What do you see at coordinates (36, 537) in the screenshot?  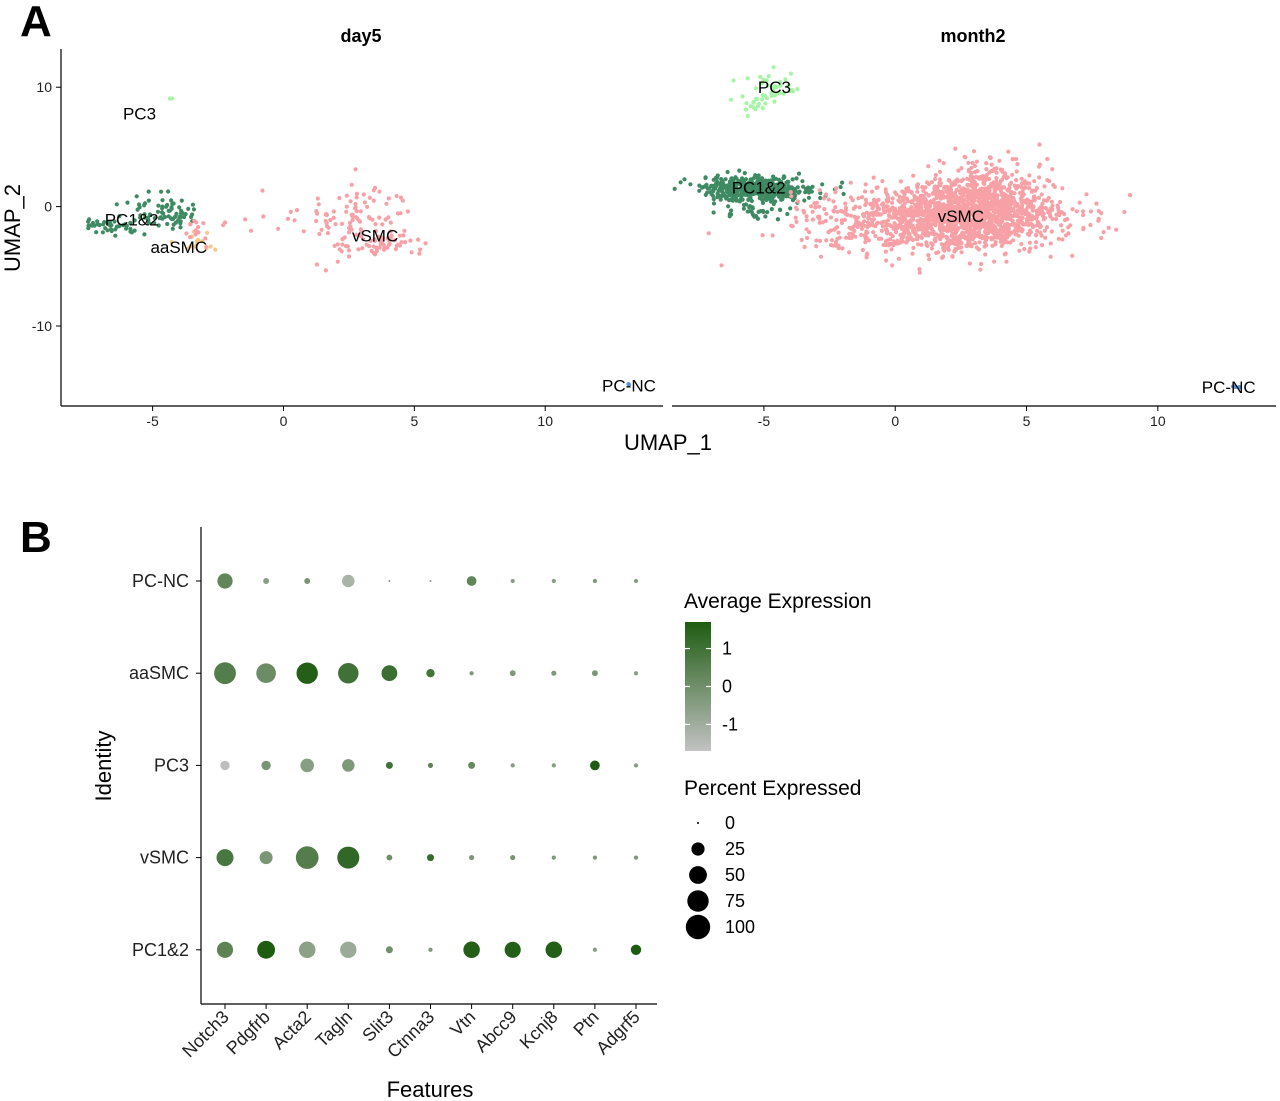 I see `panel-b-label: B` at bounding box center [36, 537].